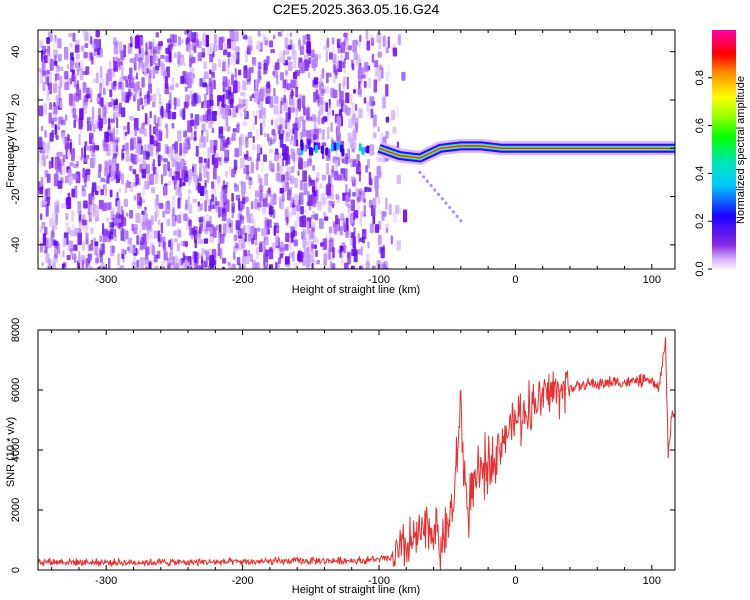  Describe the element at coordinates (243, 280) in the screenshot. I see `x-tick-label: -200` at that location.